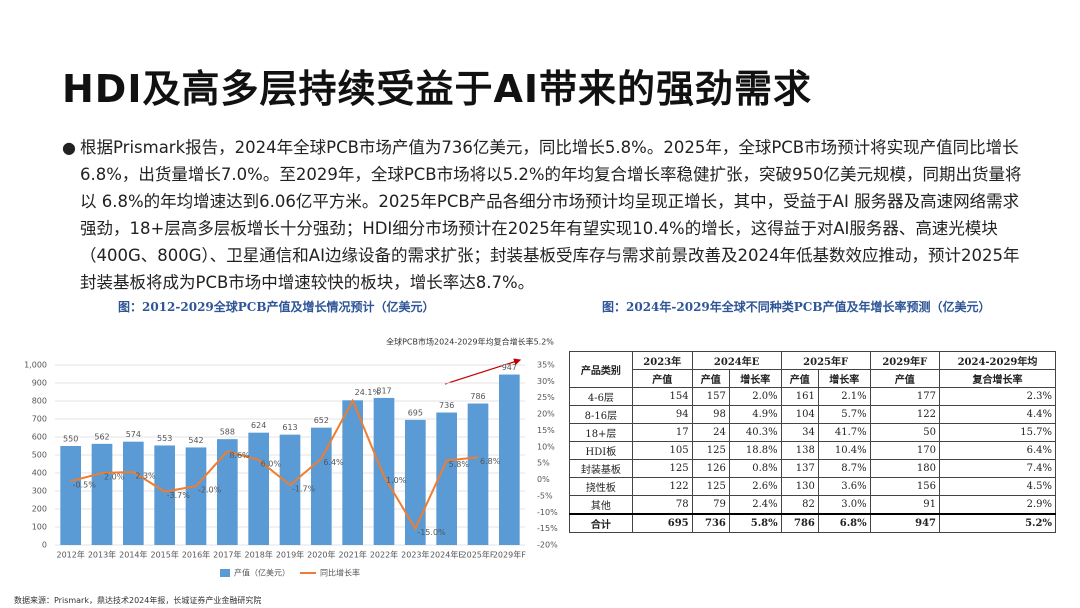 This screenshot has width=1080, height=608. Describe the element at coordinates (509, 367) in the screenshot. I see `bar-label: 947` at that location.